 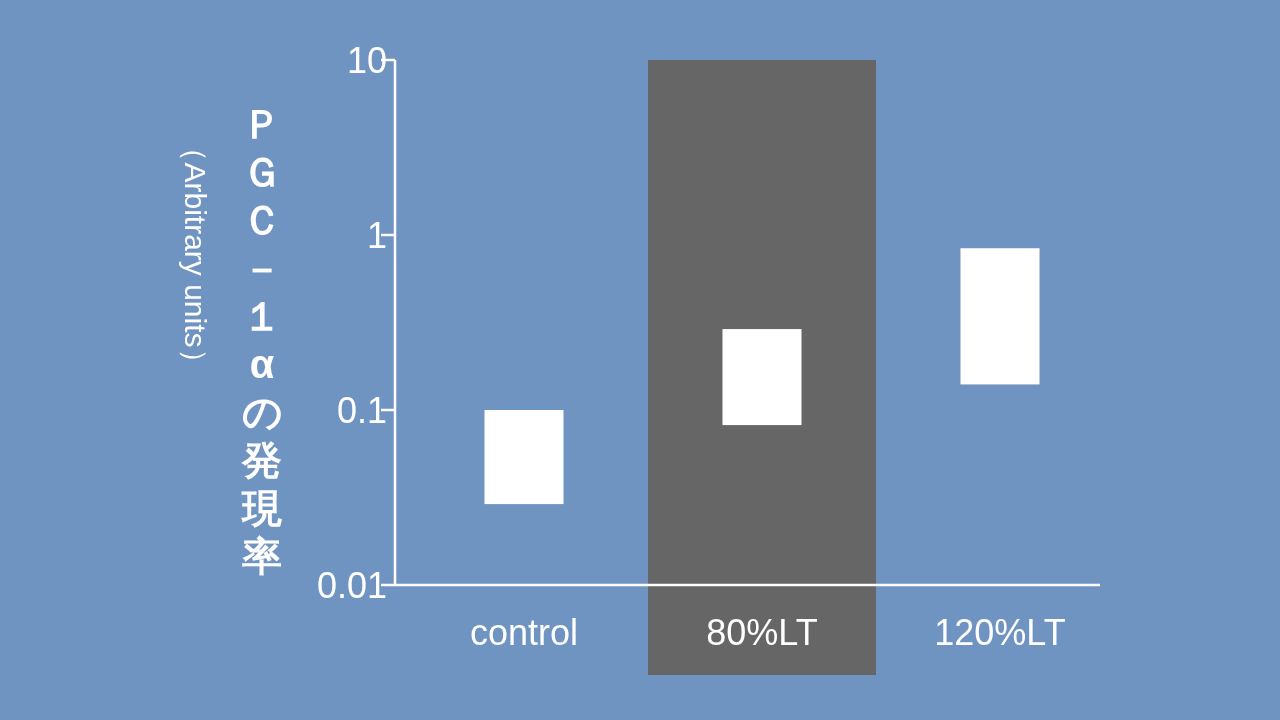 I want to click on y-tick-label: 1, so click(x=376, y=235).